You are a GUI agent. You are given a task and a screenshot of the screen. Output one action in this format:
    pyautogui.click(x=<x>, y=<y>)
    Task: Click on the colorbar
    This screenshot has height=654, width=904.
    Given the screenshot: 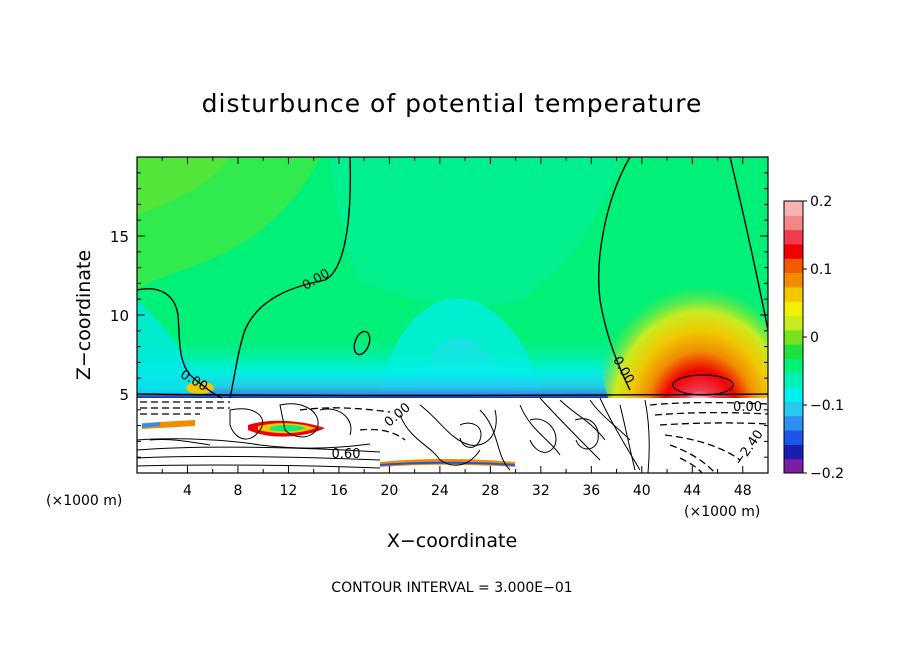 What is the action you would take?
    pyautogui.click(x=793, y=337)
    